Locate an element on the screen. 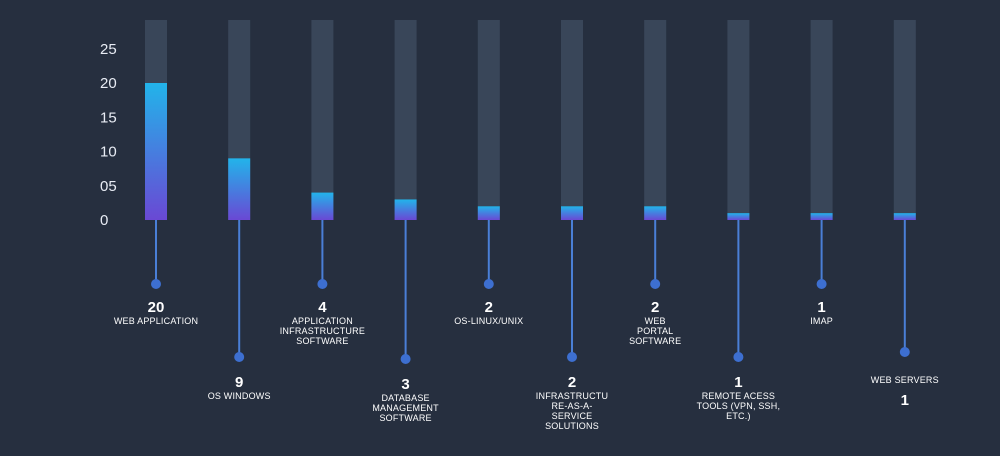 The image size is (1000, 456). y-tick-label: 25 is located at coordinates (108, 49).